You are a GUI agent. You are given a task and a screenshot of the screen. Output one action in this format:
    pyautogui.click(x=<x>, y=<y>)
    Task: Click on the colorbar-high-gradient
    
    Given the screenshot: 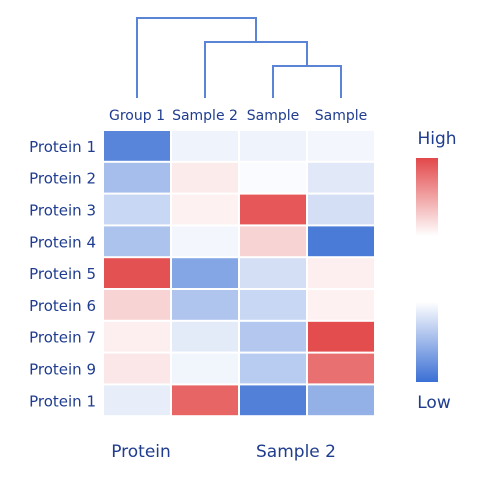 What is the action you would take?
    pyautogui.click(x=427, y=197)
    